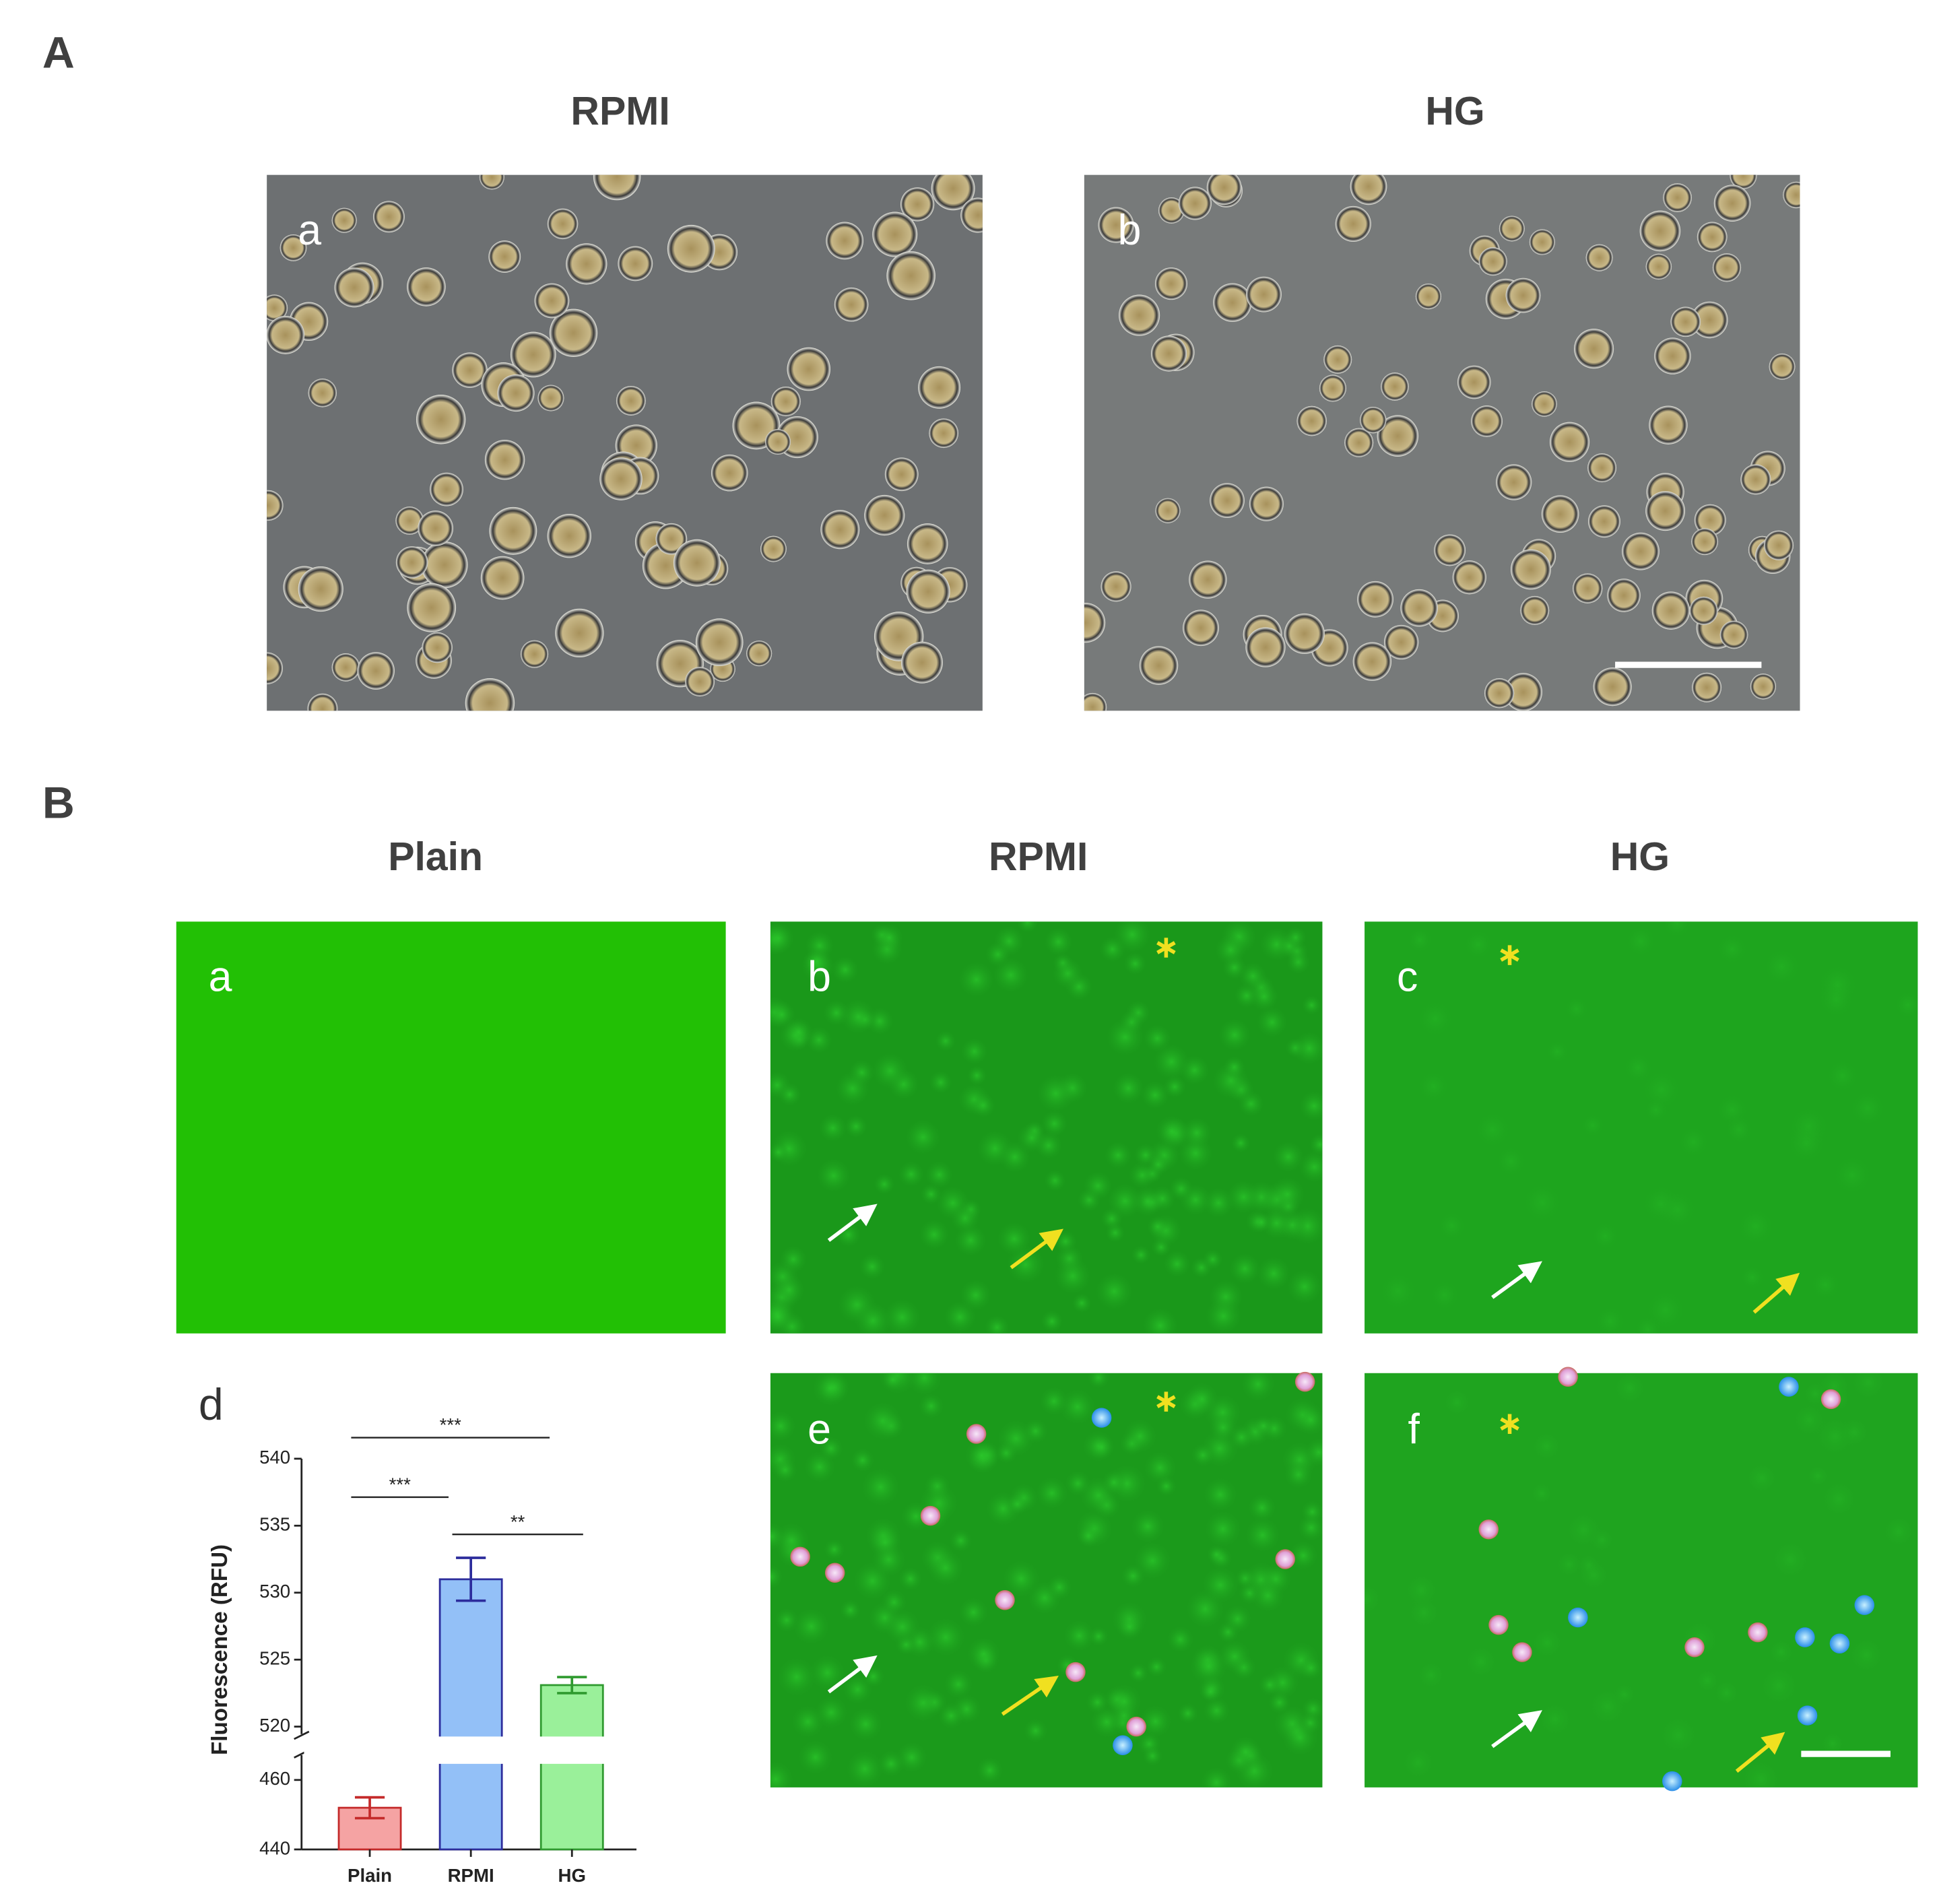  What do you see at coordinates (274, 1725) in the screenshot?
I see `y-tick-label: 520` at bounding box center [274, 1725].